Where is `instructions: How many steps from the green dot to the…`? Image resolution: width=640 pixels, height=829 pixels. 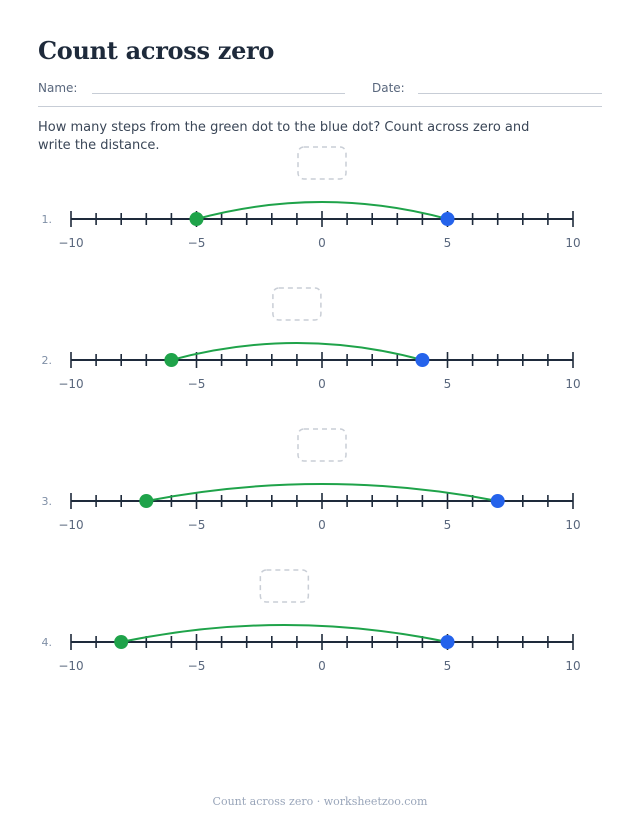
instructions: How many steps from the green dot to the… is located at coordinates (284, 136).